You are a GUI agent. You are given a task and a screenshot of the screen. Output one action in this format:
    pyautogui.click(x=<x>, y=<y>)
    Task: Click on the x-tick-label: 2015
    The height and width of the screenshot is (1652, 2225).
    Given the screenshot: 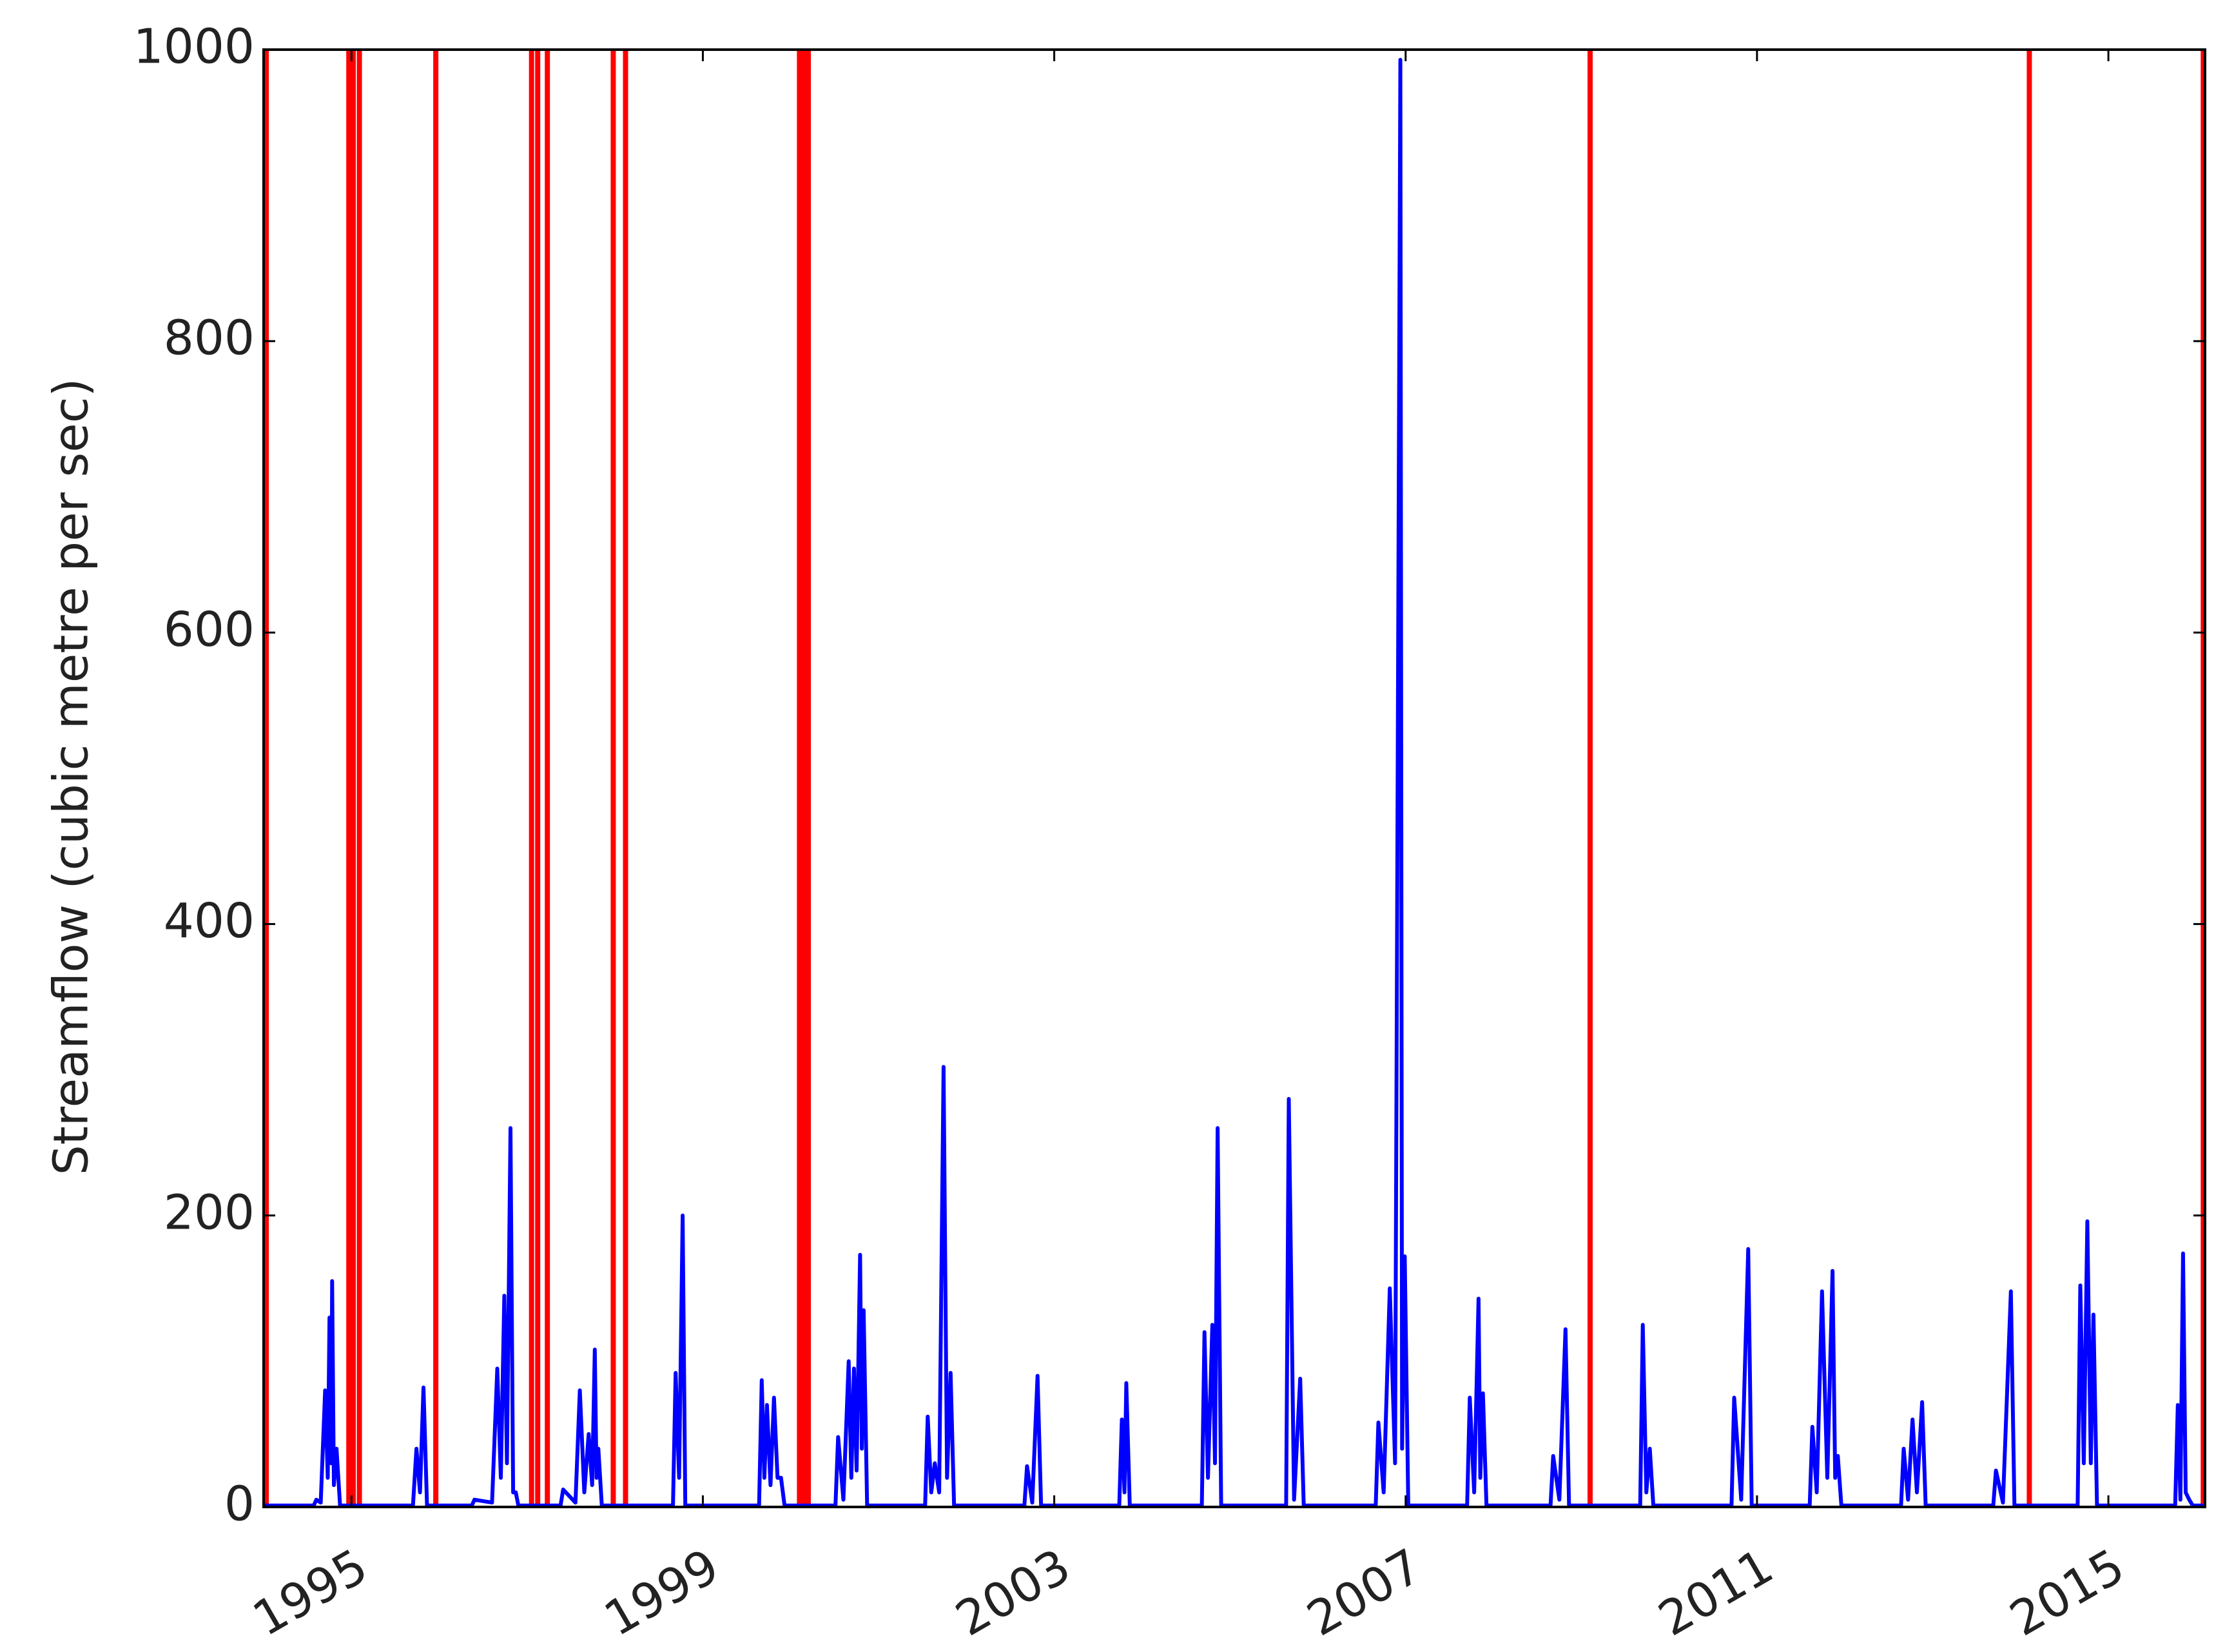 What is the action you would take?
    pyautogui.click(x=2067, y=1593)
    